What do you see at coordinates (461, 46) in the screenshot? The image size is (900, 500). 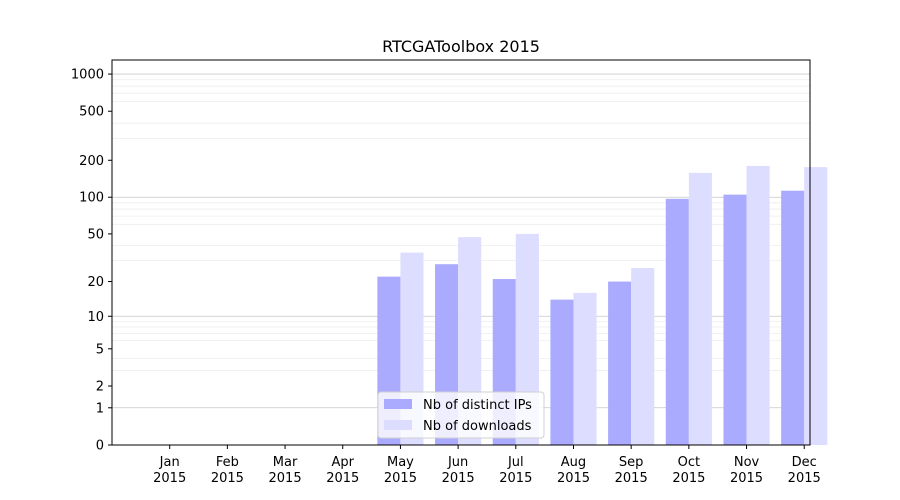 I see `chart-title: RTCGAToolbox 2015` at bounding box center [461, 46].